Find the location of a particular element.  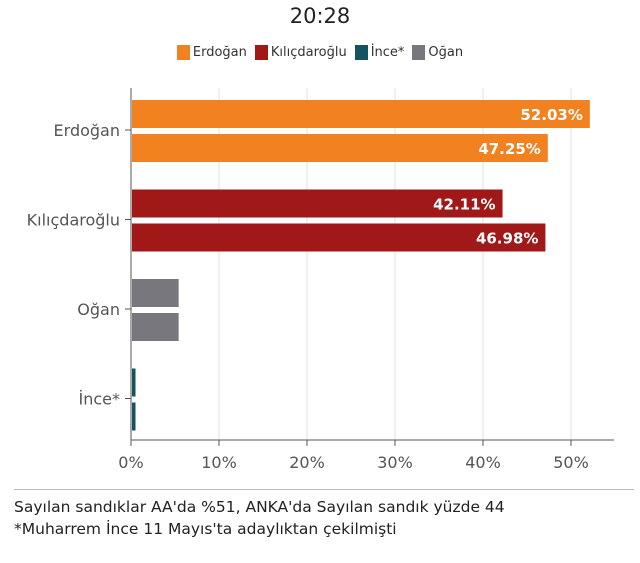

x-tick-label: 10% is located at coordinates (219, 462).